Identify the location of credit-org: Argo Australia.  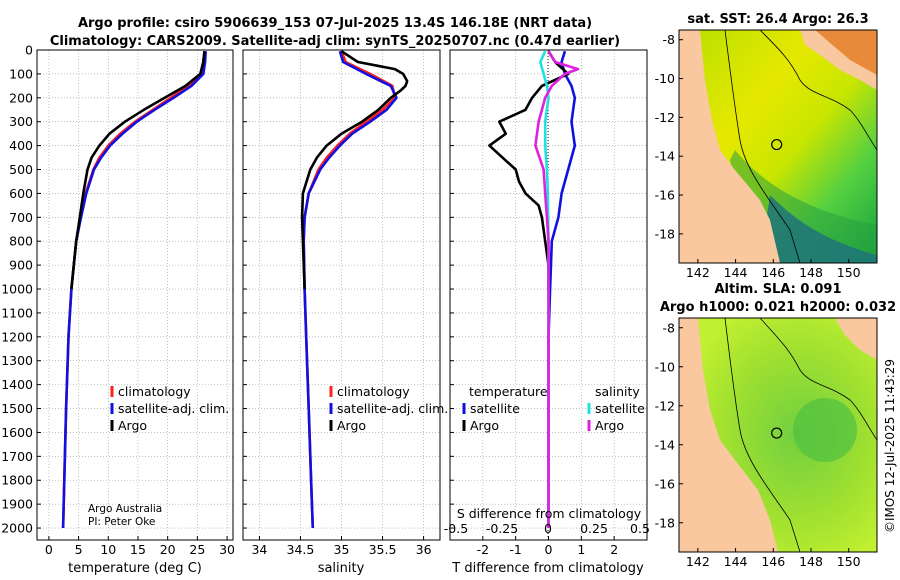
(125, 509).